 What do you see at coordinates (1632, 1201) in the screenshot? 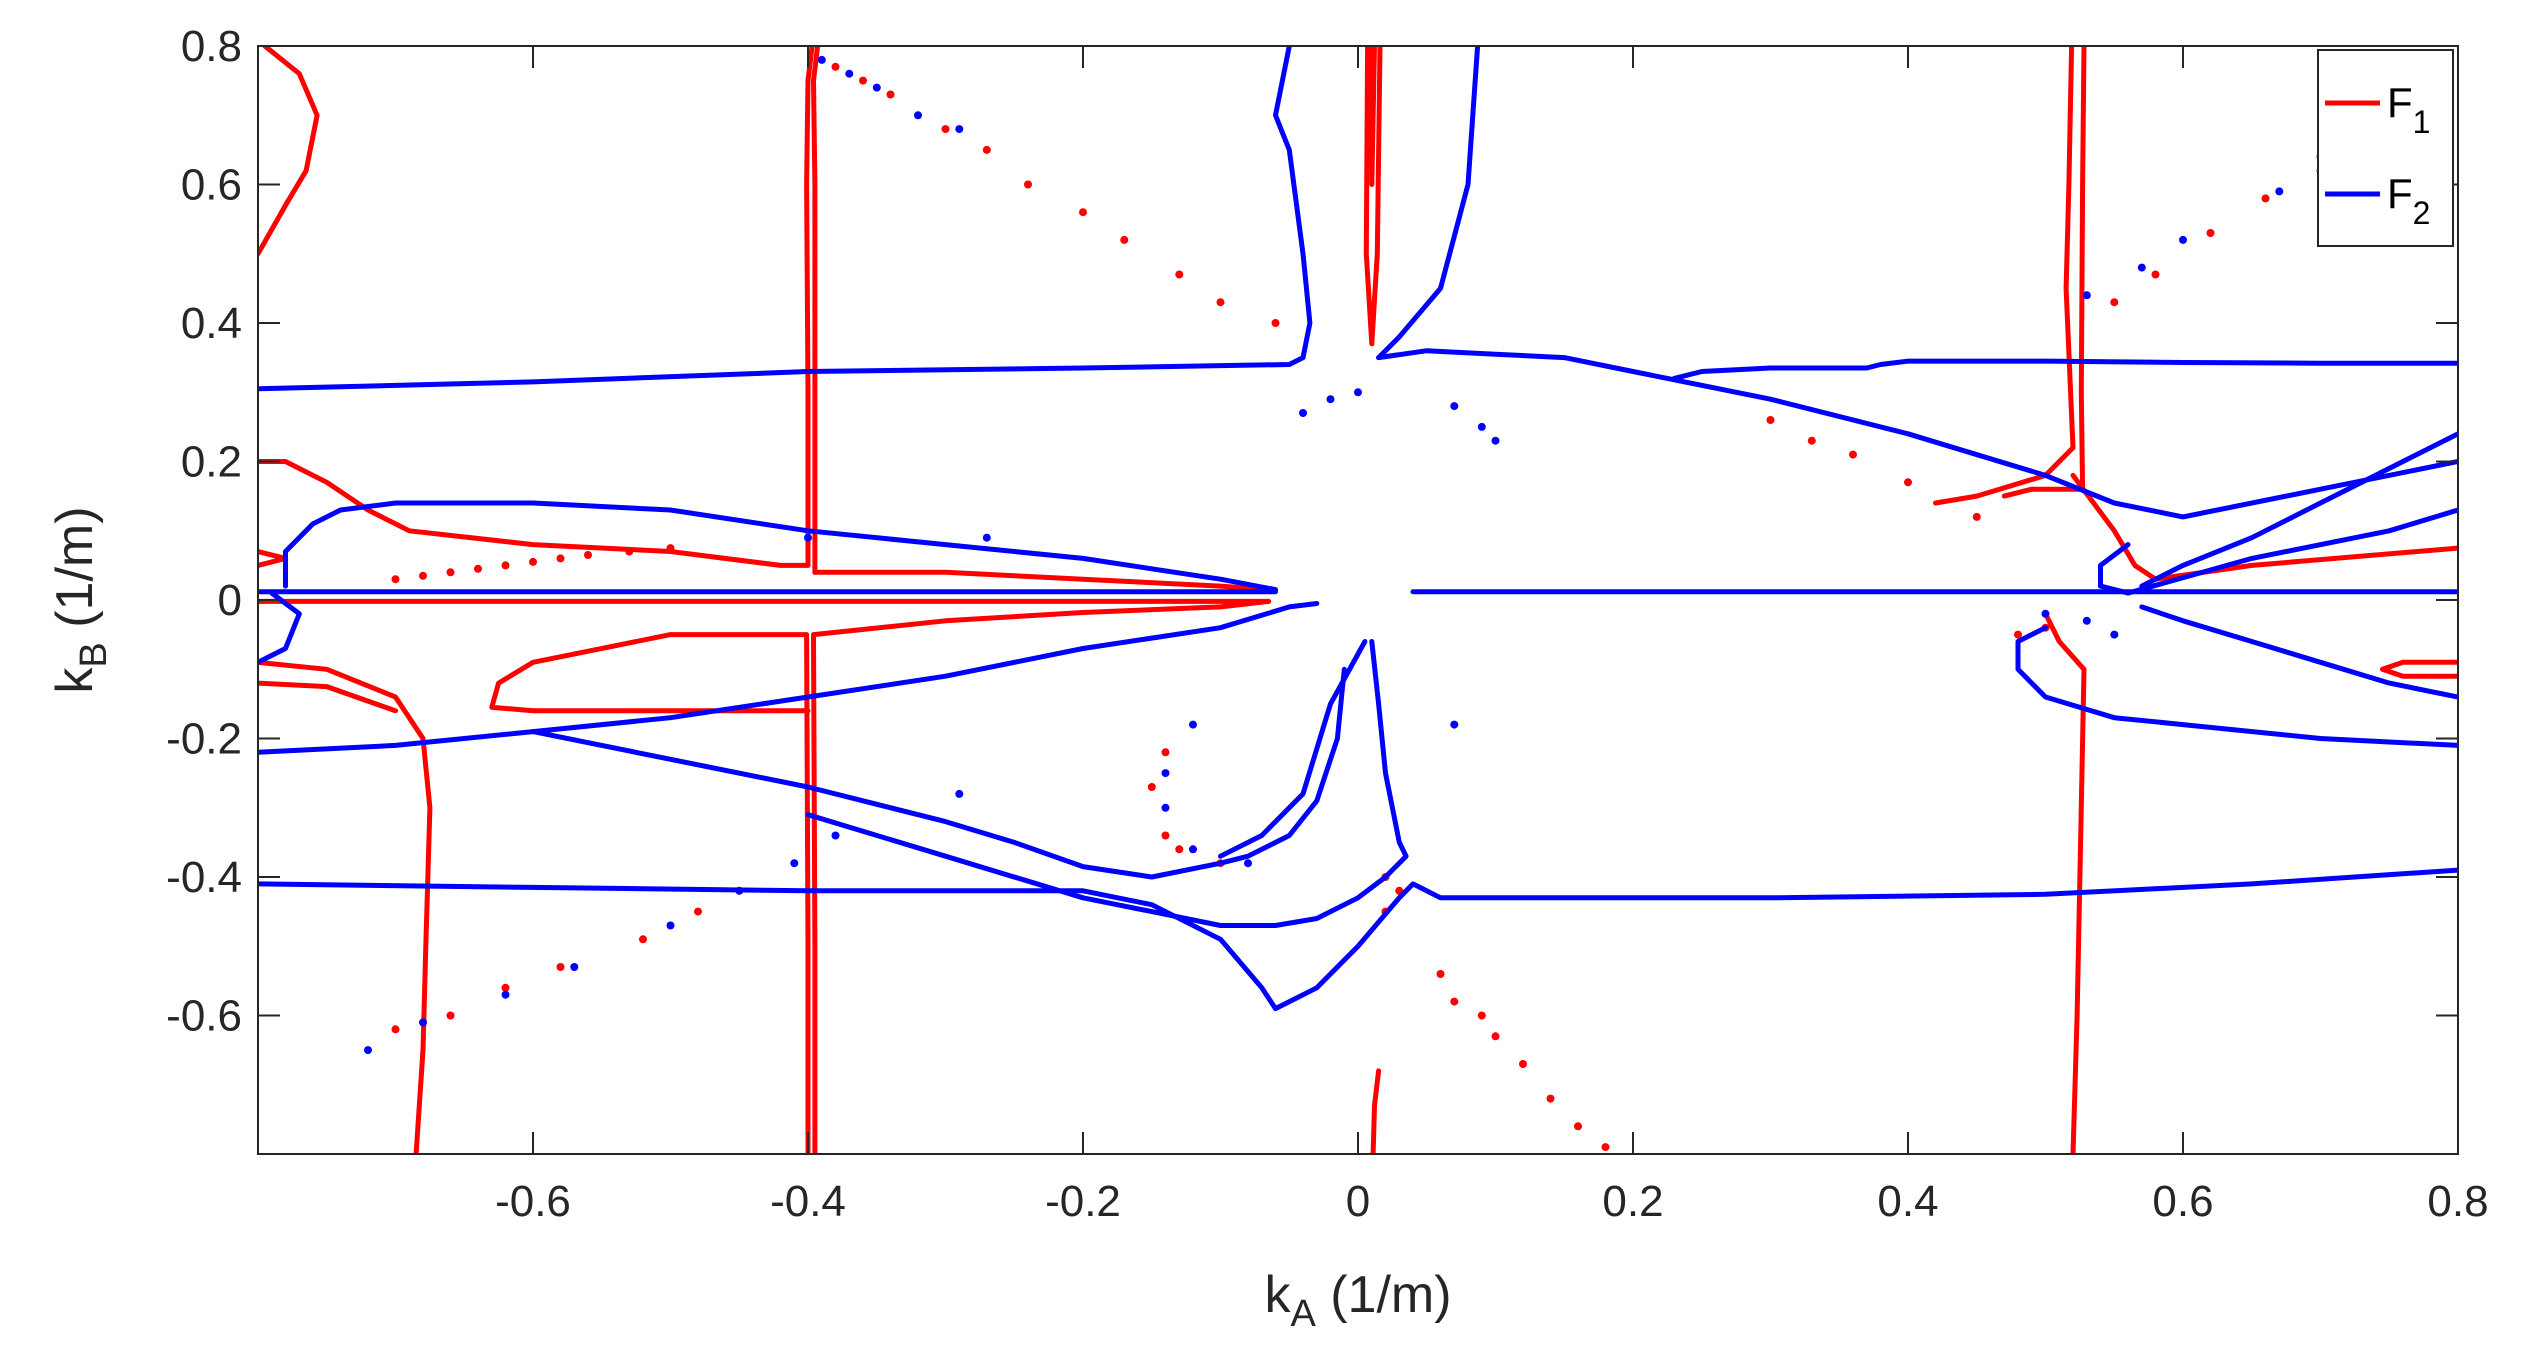
I see `x-tick-label-4: 0.2` at bounding box center [1632, 1201].